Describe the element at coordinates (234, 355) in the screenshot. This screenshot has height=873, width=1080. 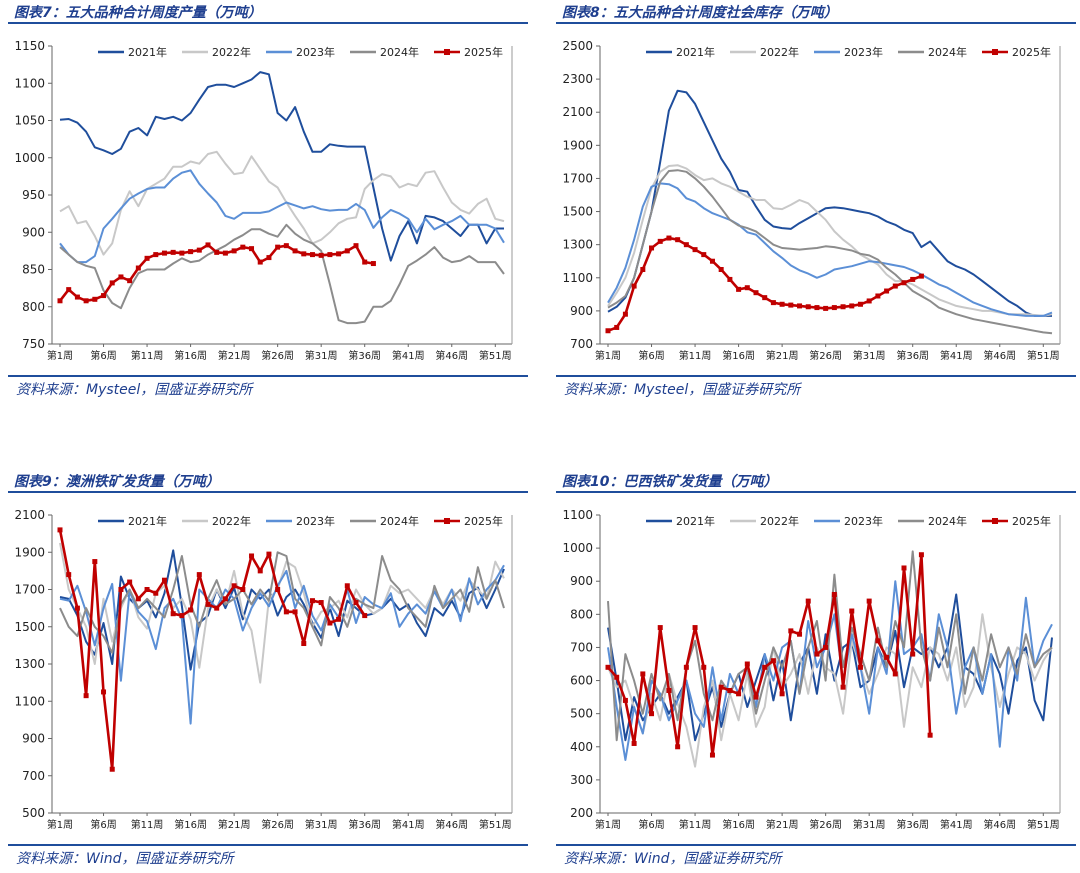
I see `x-tick-label: 第21周` at that location.